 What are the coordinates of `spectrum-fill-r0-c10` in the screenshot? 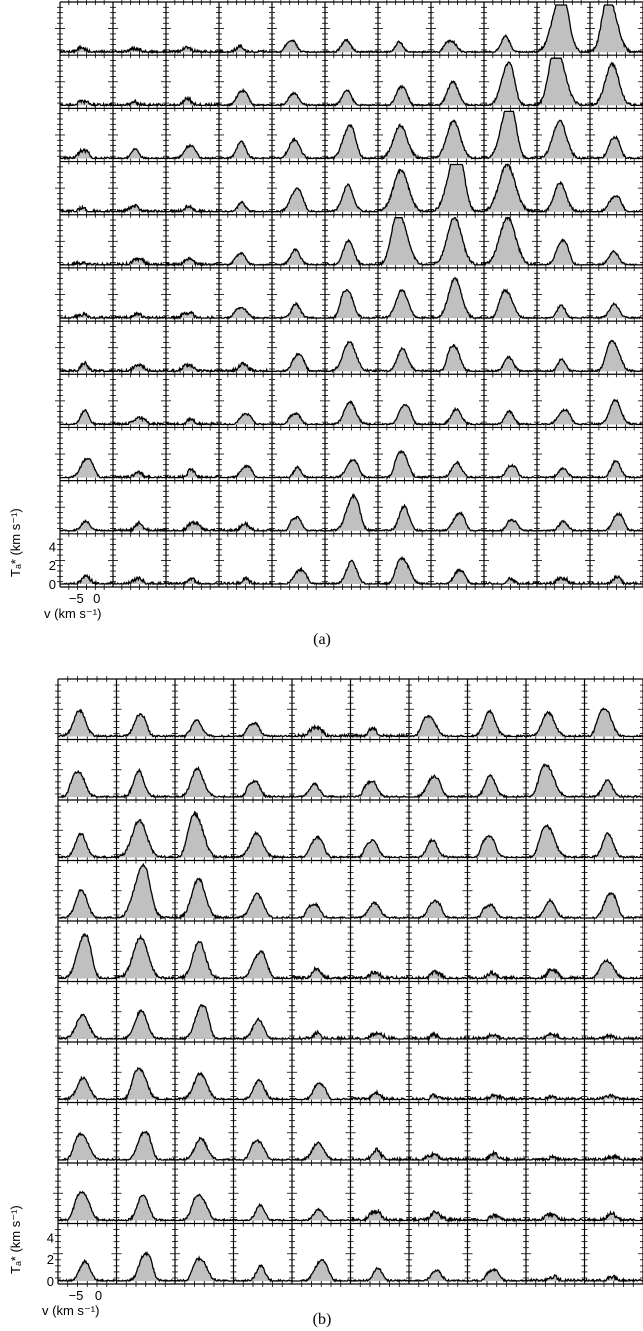 It's located at (616, 29).